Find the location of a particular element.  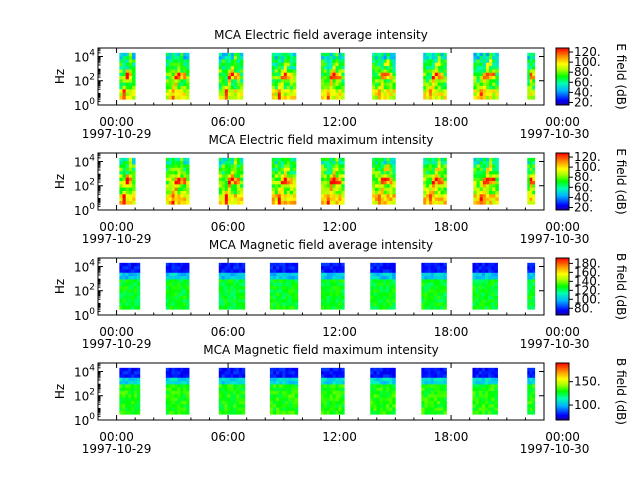

colorbar-tick-label: 150. is located at coordinates (587, 382).